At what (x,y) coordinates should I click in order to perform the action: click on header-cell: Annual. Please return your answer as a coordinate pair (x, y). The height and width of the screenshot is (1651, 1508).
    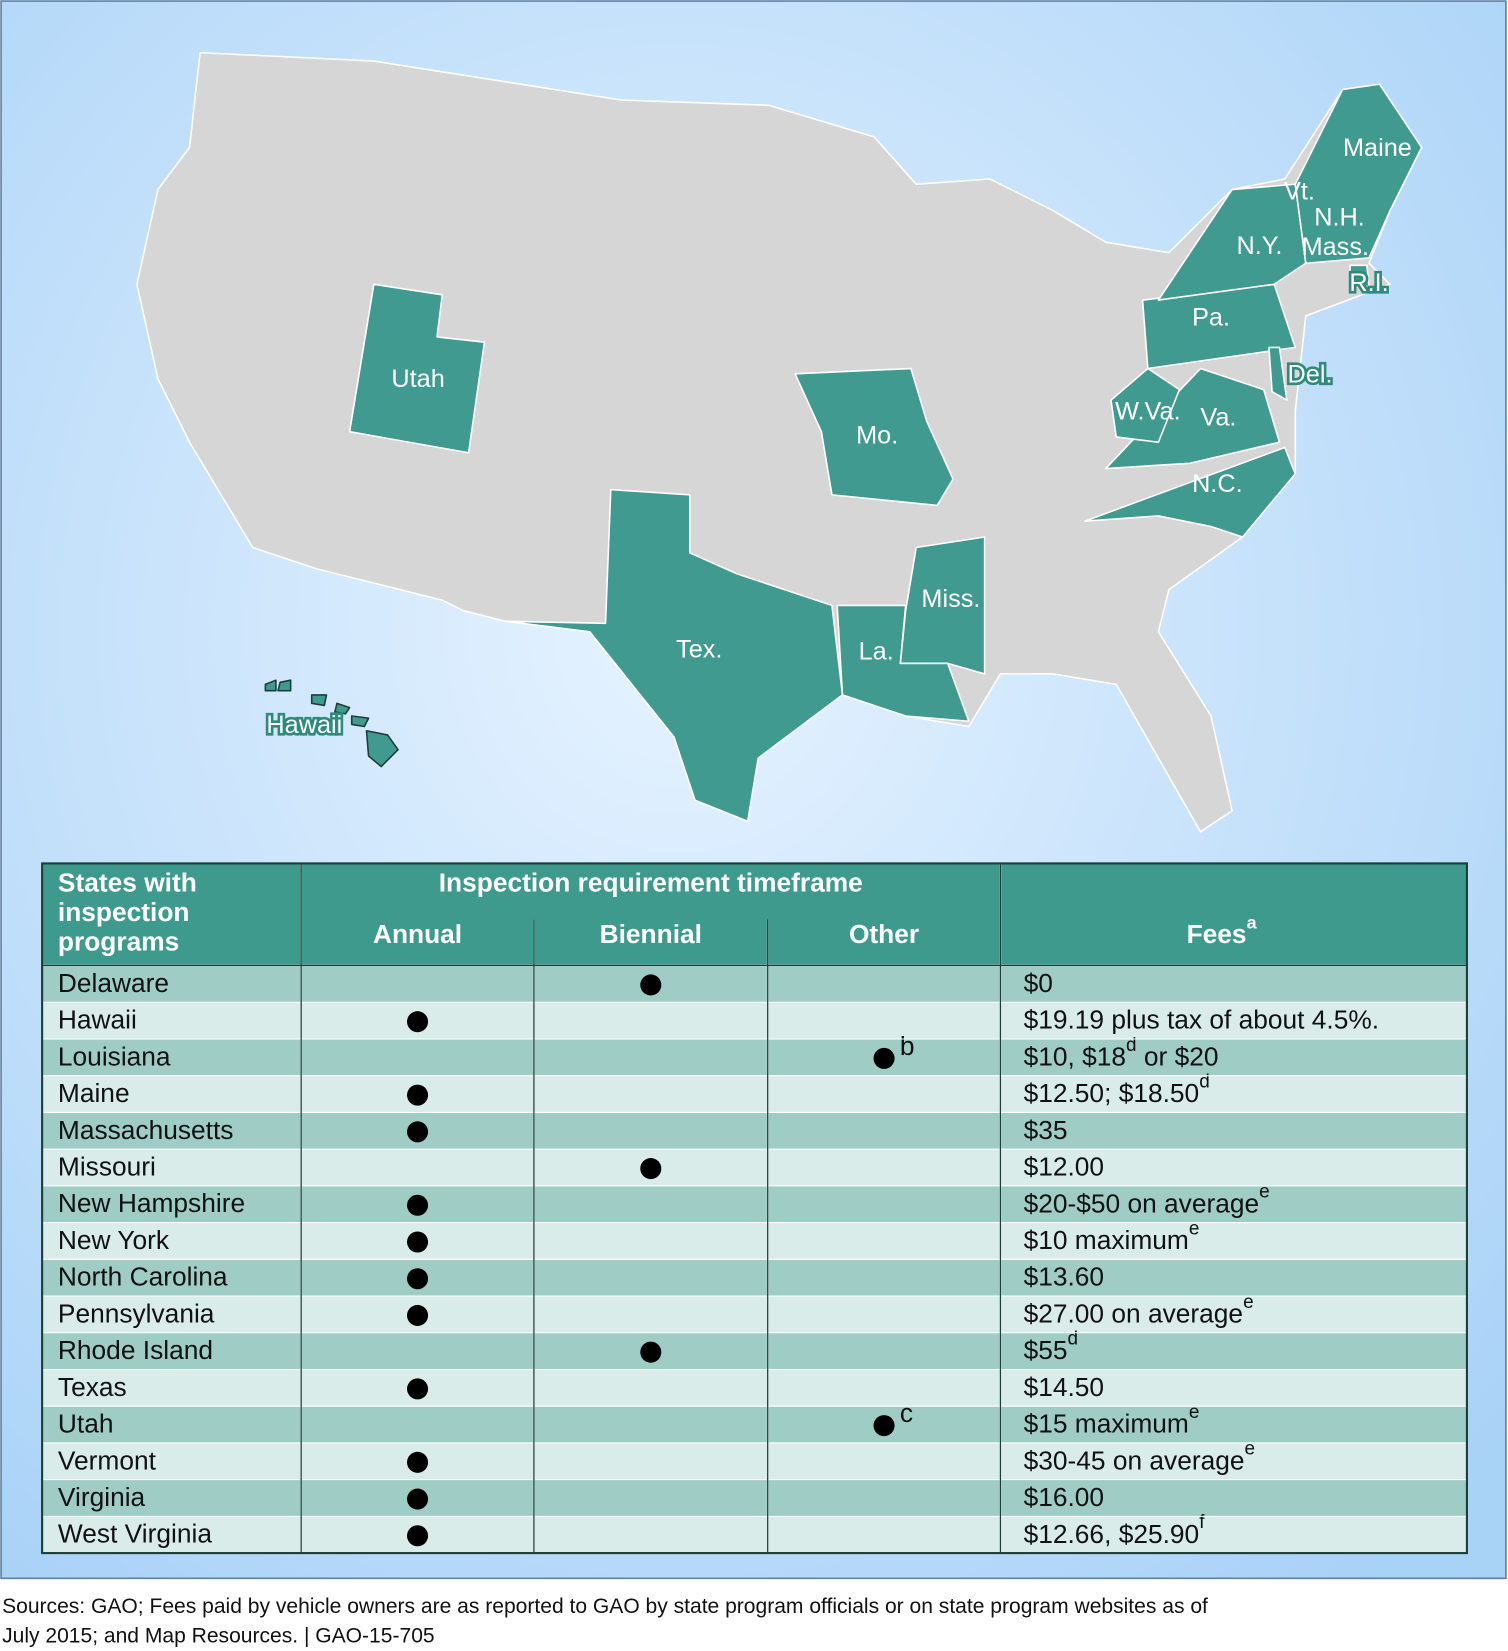
    Looking at the image, I should click on (417, 934).